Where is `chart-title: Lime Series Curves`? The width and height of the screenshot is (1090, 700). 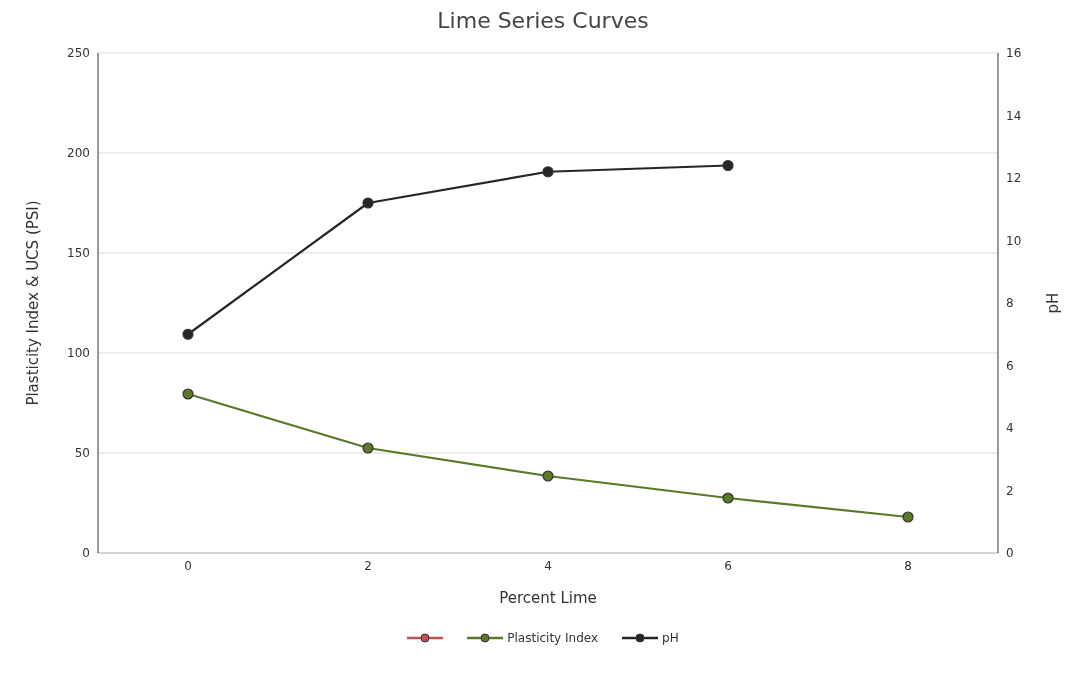 chart-title: Lime Series Curves is located at coordinates (543, 20).